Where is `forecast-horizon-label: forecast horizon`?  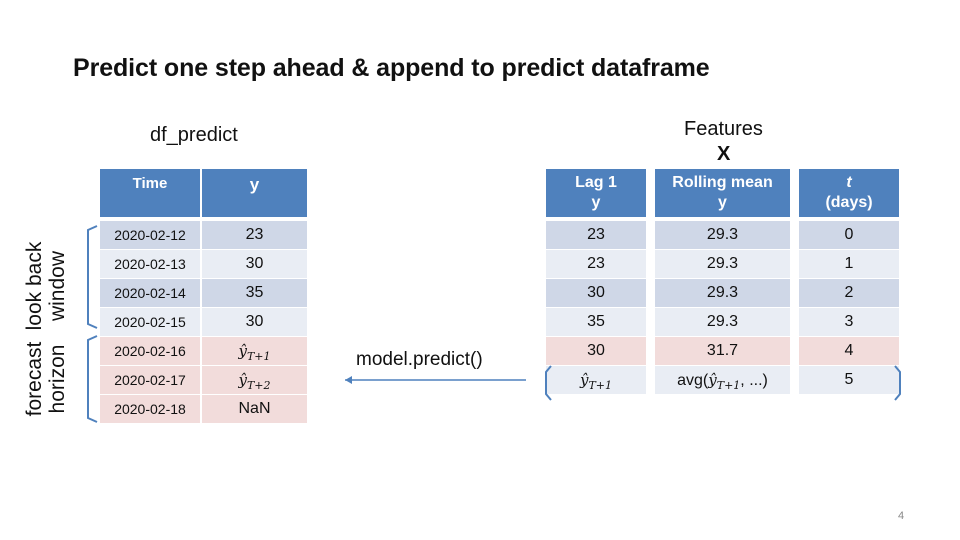
forecast-horizon-label: forecast horizon is located at coordinates (46, 379).